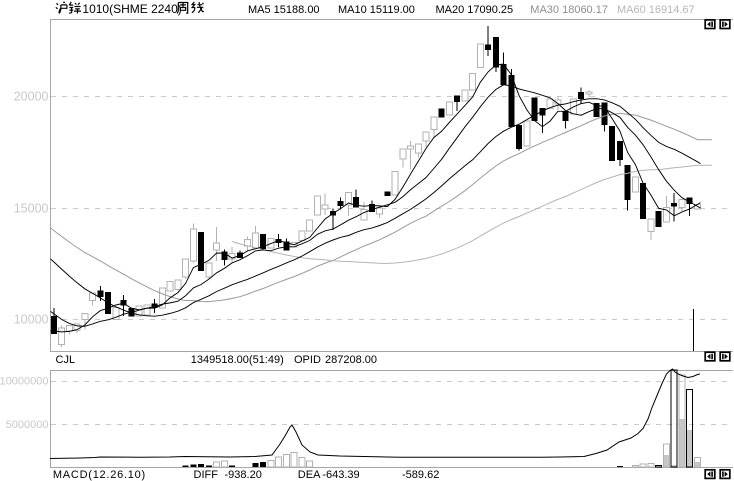 This screenshot has width=734, height=481. I want to click on svg-text: MA60 16914.67, so click(656, 10).